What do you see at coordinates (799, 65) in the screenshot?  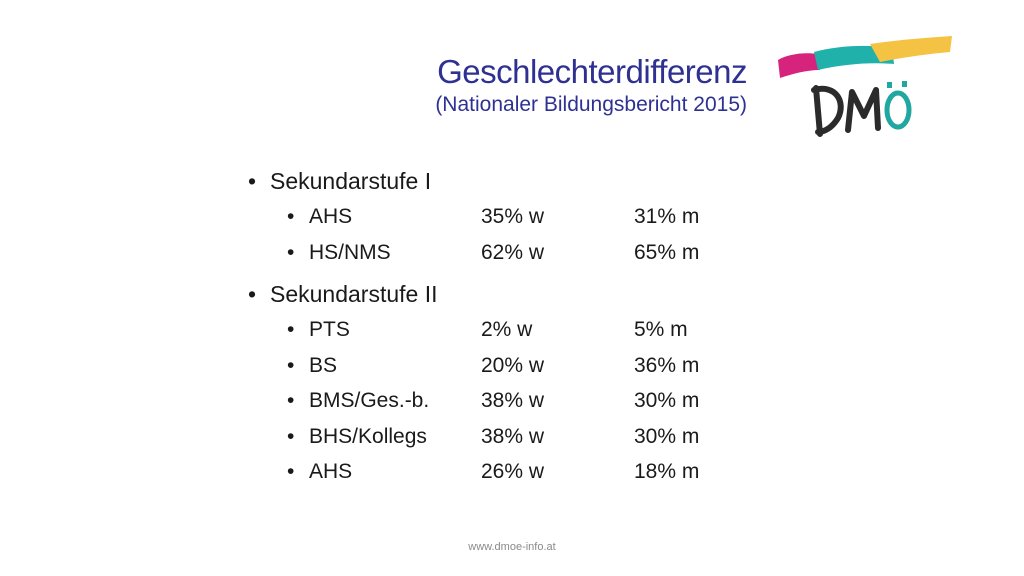 I see `logo-pink-stroke` at bounding box center [799, 65].